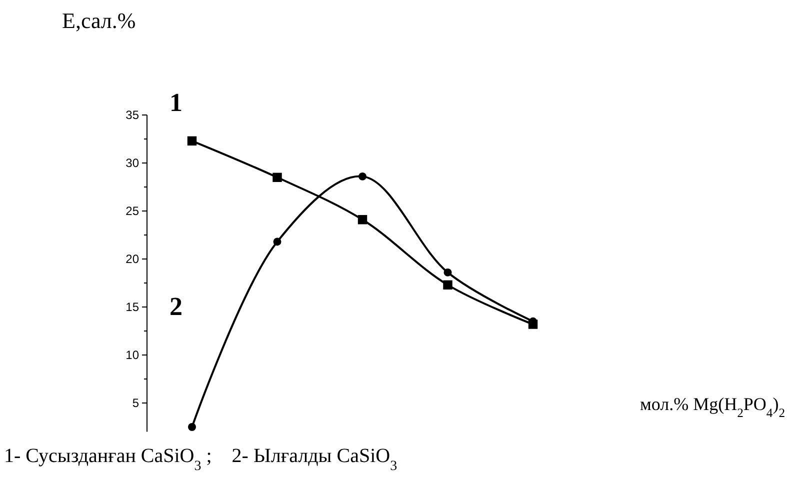 The image size is (787, 480). What do you see at coordinates (136, 403) in the screenshot?
I see `y-tick-label: 5` at bounding box center [136, 403].